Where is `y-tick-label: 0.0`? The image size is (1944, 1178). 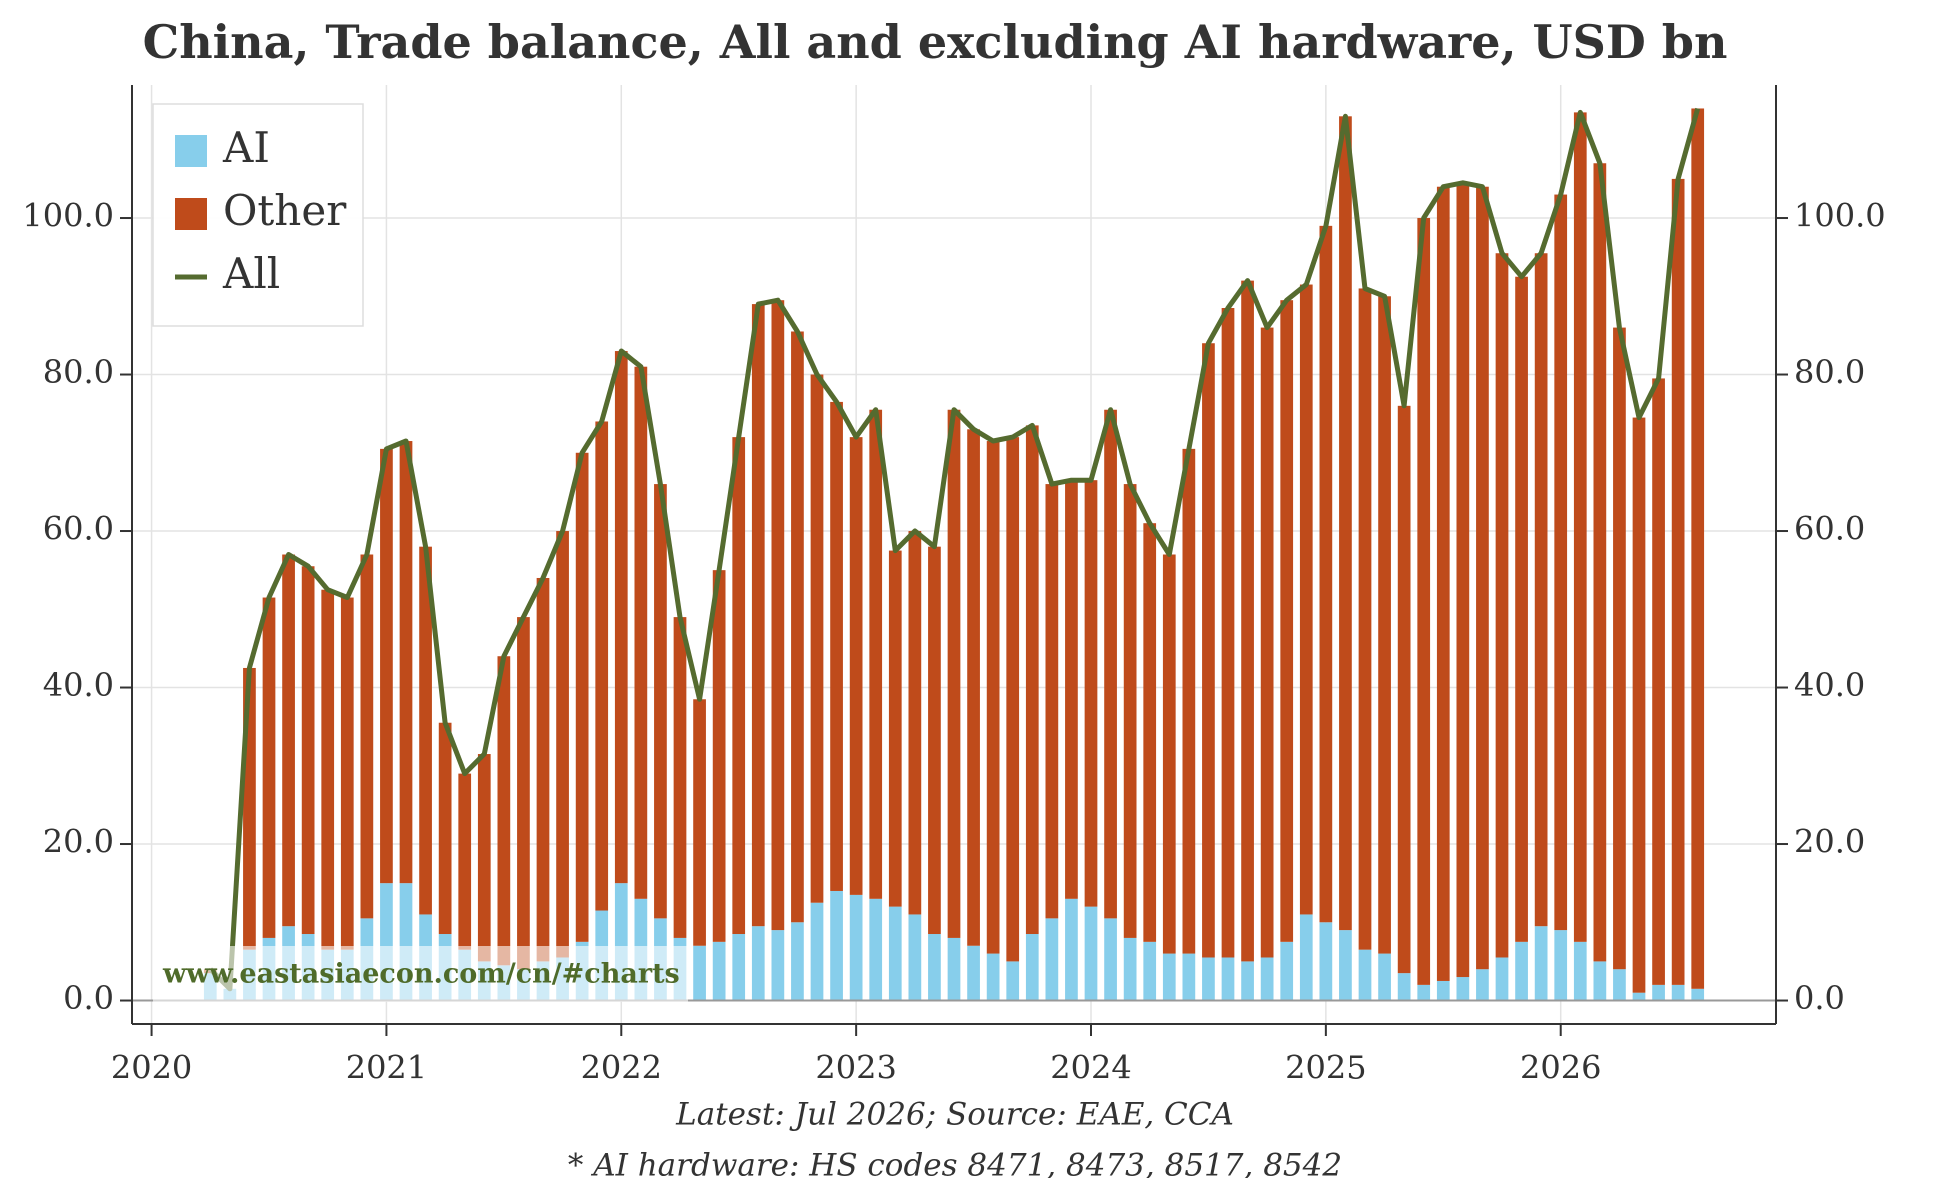
y-tick-label: 0.0 is located at coordinates (88, 998).